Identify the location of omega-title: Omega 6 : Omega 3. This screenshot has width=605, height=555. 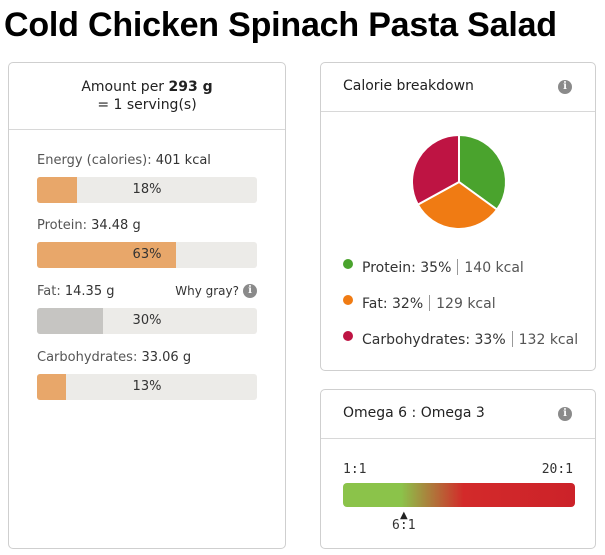
(414, 413).